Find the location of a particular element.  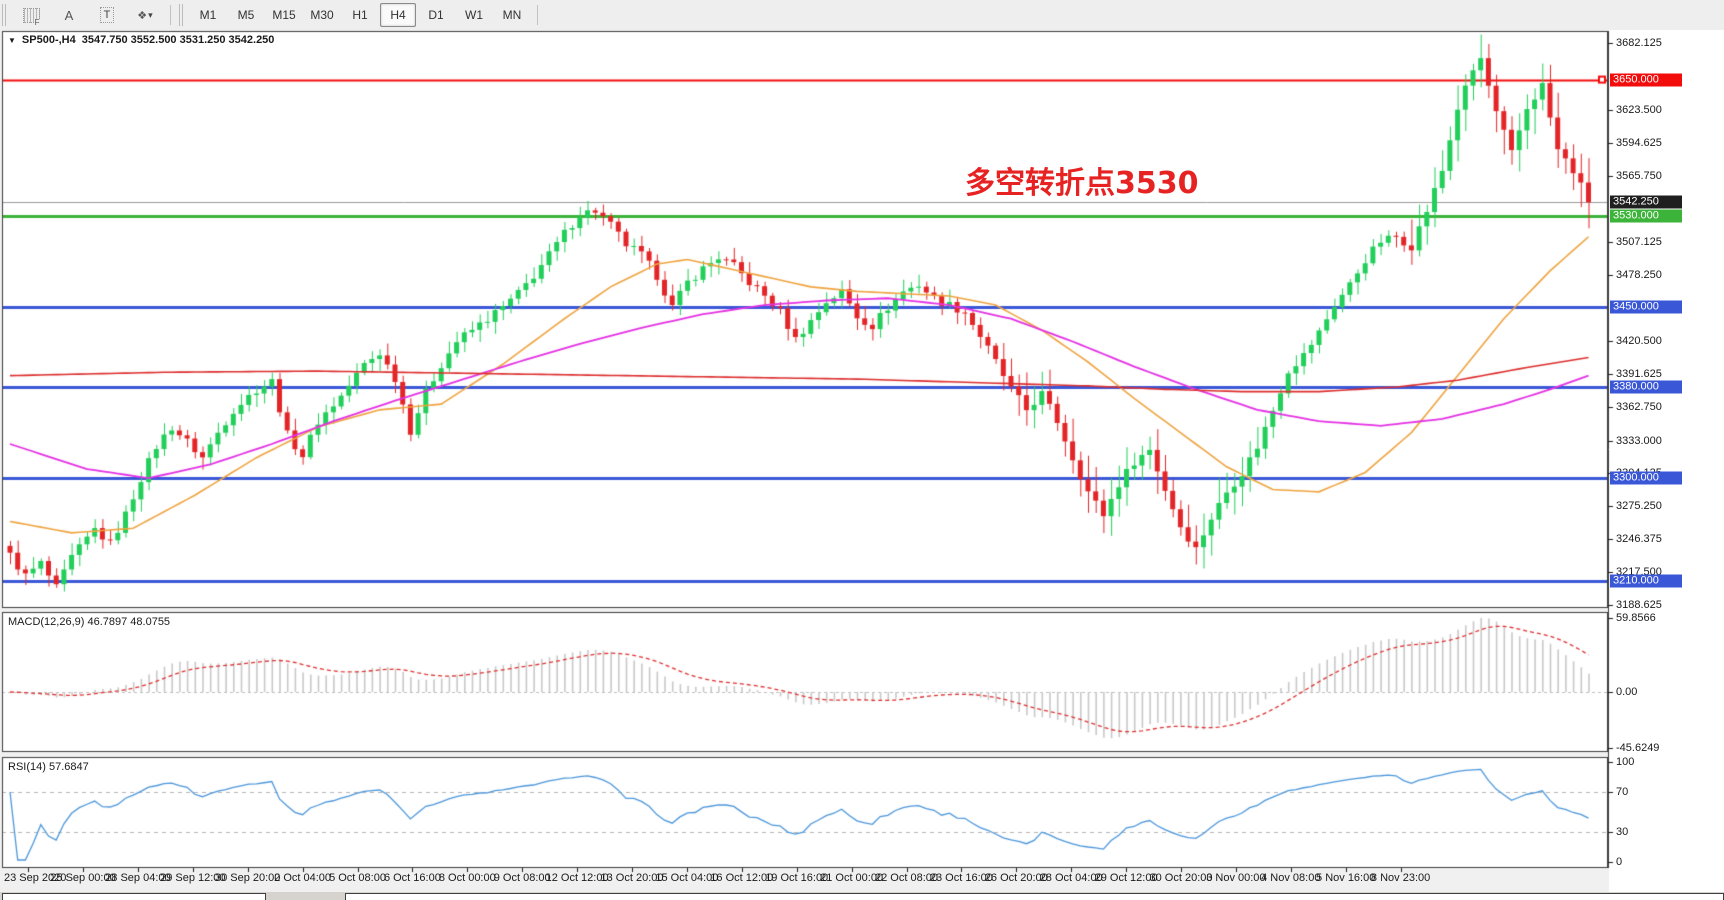

time-axis-label: 4 Nov 08:00 is located at coordinates (1291, 878).